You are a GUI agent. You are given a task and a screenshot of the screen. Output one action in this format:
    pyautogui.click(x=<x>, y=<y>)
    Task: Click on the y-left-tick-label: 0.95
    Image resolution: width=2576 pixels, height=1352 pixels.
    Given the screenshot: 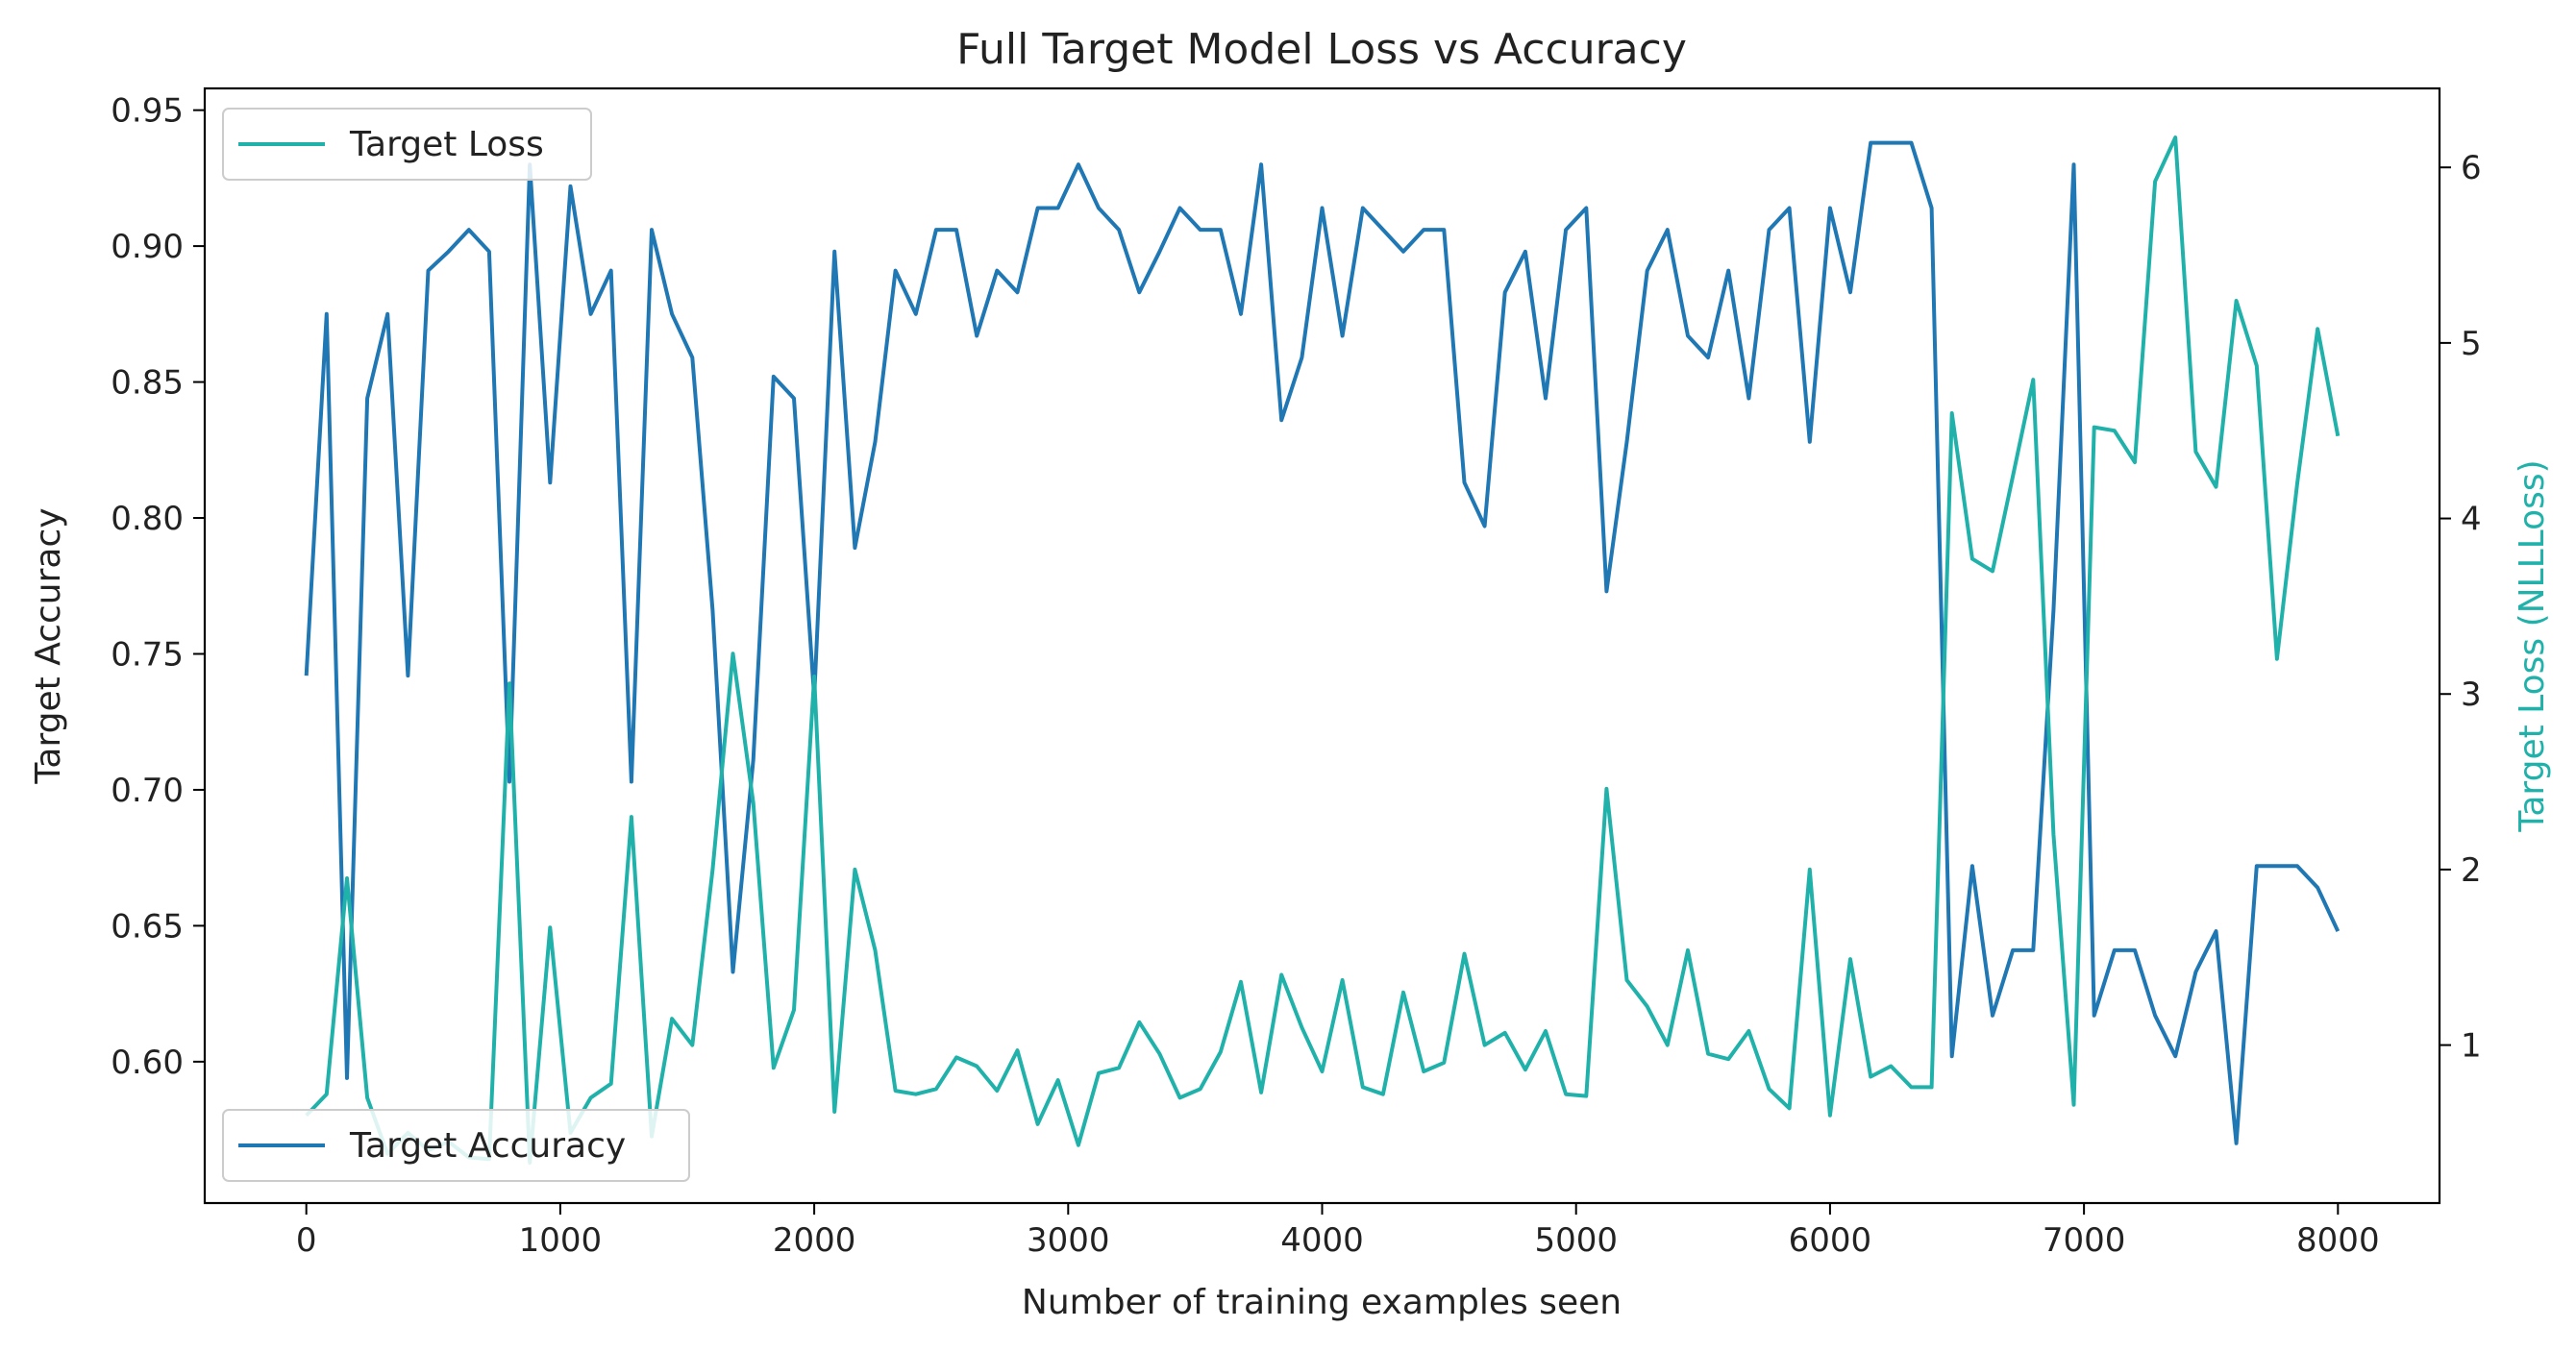 What is the action you would take?
    pyautogui.click(x=148, y=111)
    